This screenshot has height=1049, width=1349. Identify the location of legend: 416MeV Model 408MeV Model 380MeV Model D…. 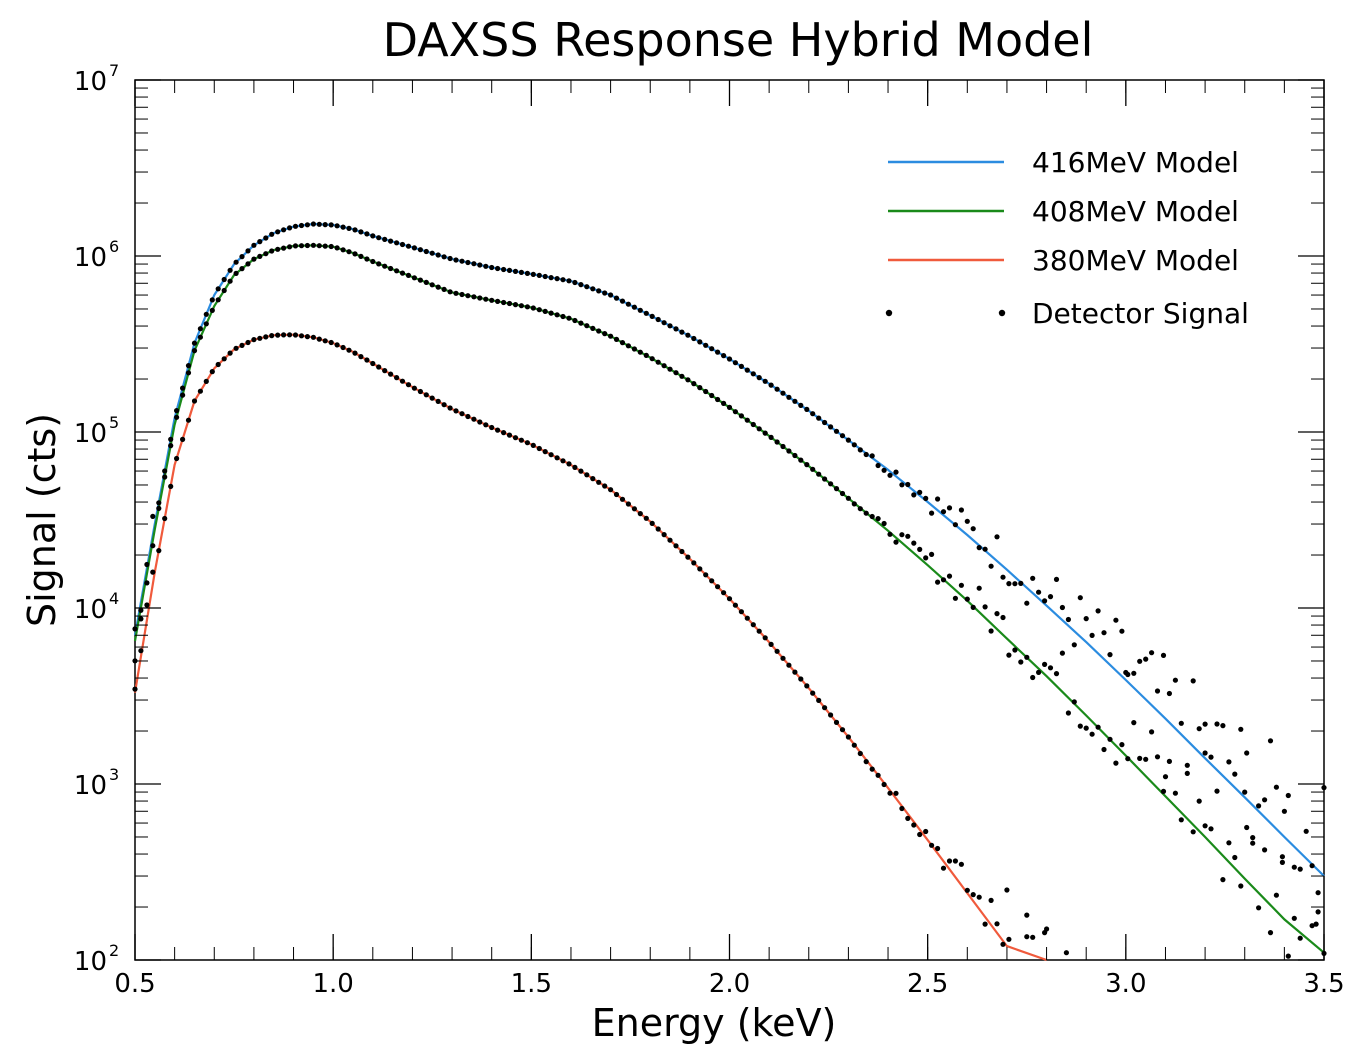
(1067, 238).